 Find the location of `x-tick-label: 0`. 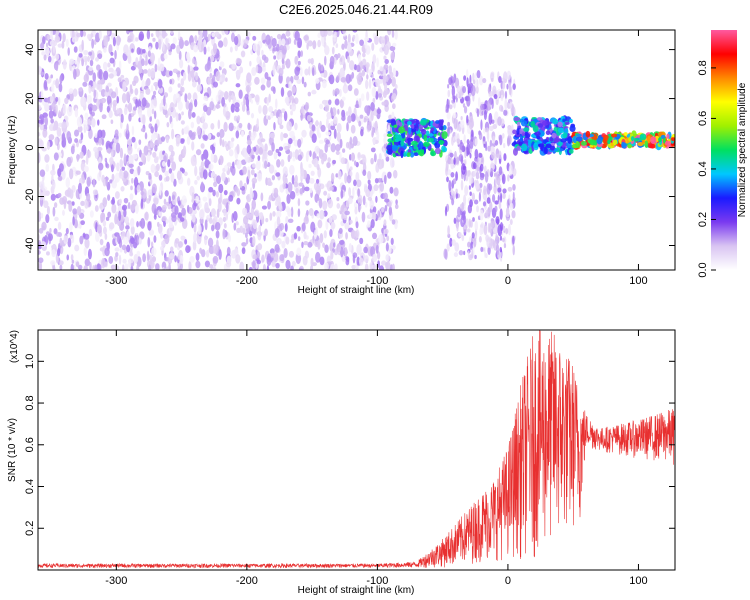

x-tick-label: 0 is located at coordinates (508, 281).